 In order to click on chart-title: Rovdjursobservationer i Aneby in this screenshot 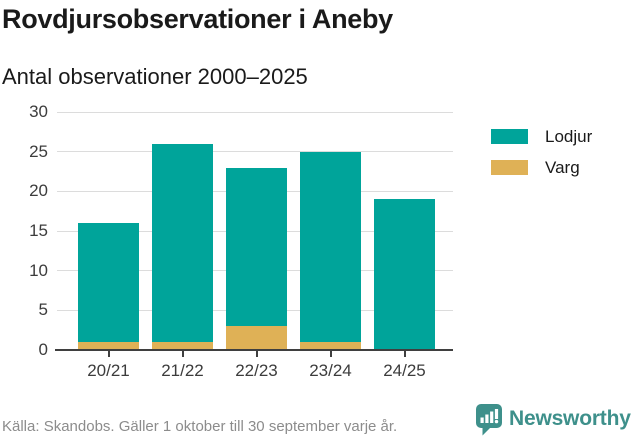, I will do `click(197, 19)`.